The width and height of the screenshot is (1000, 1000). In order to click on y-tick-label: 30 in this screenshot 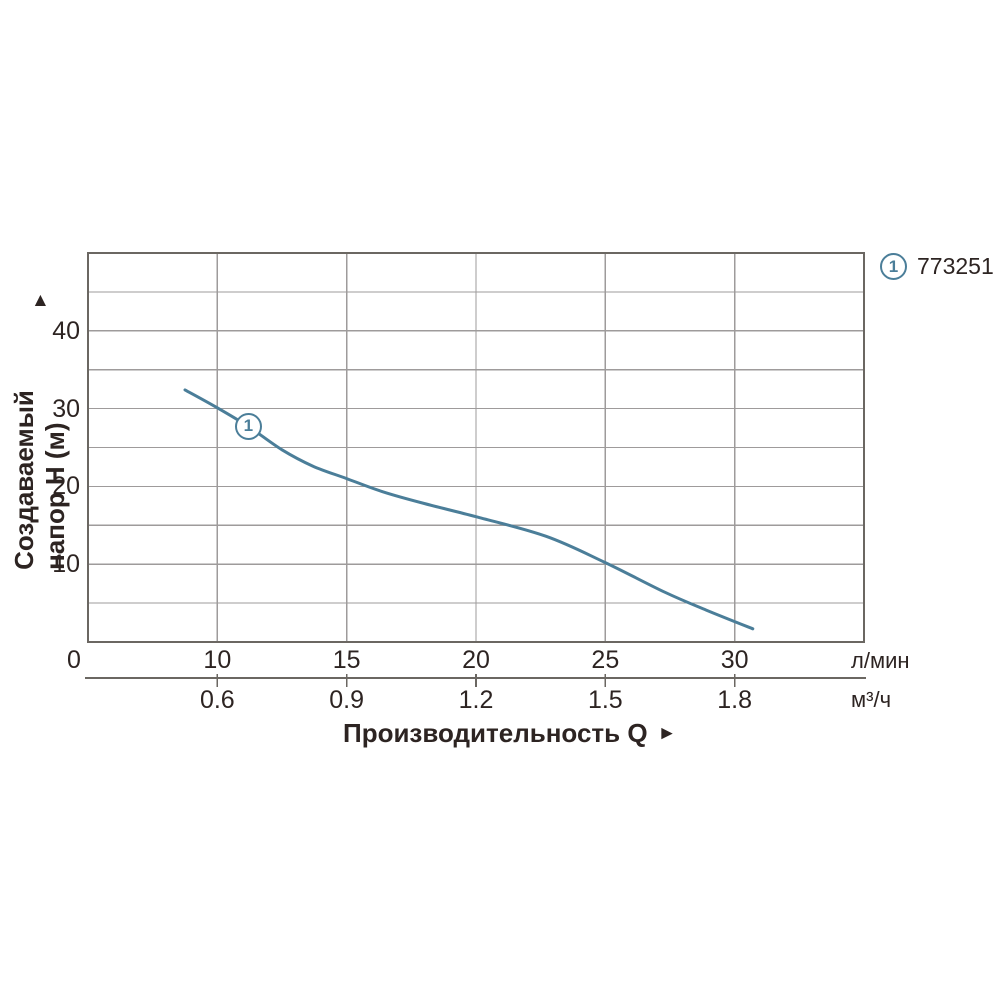, I will do `click(66, 408)`.